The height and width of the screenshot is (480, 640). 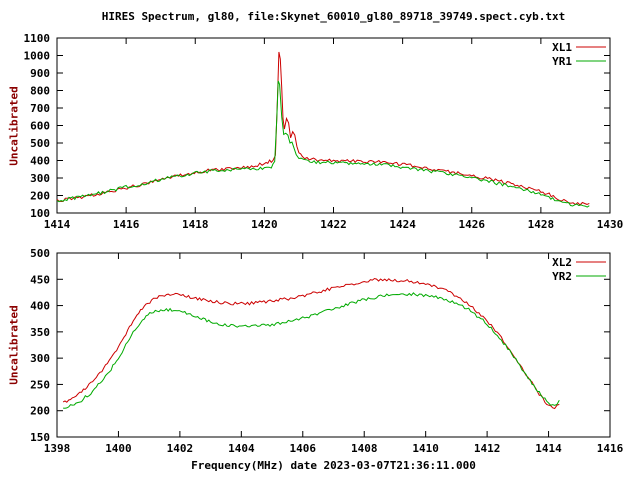 What do you see at coordinates (40, 108) in the screenshot?
I see `y-tick-label: 700` at bounding box center [40, 108].